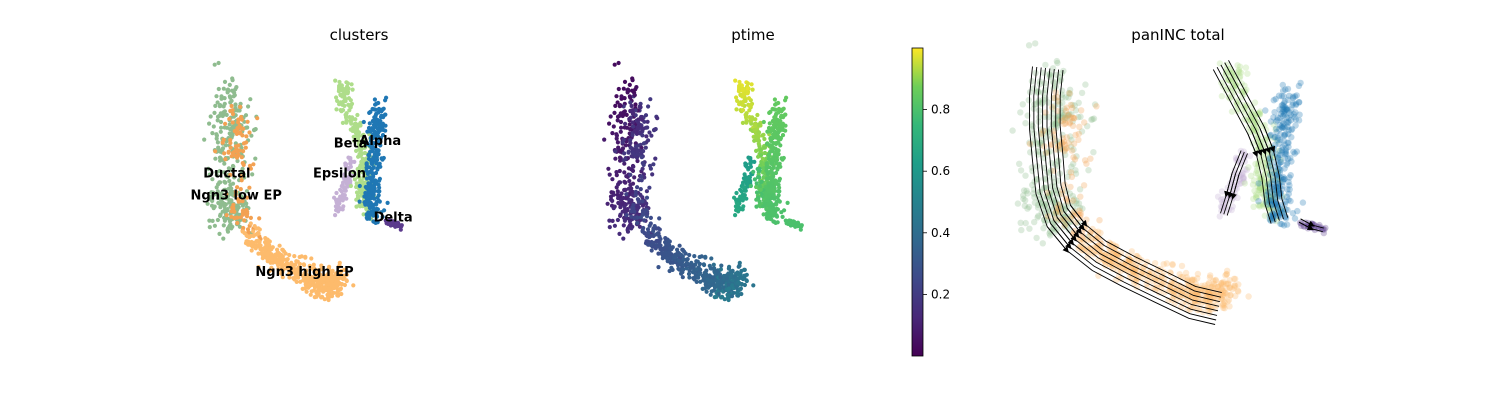 Image resolution: width=1500 pixels, height=400 pixels. Describe the element at coordinates (1177, 35) in the screenshot. I see `velocity-panel-title: panINC total` at that location.